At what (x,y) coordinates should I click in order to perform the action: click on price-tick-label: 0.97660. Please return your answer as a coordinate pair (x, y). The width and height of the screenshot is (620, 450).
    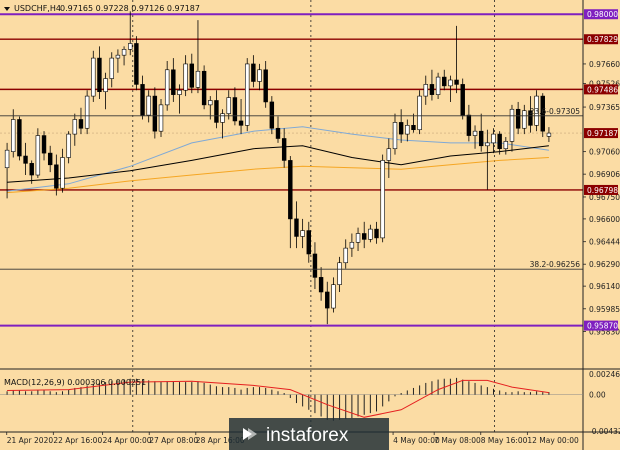
    Looking at the image, I should click on (604, 64).